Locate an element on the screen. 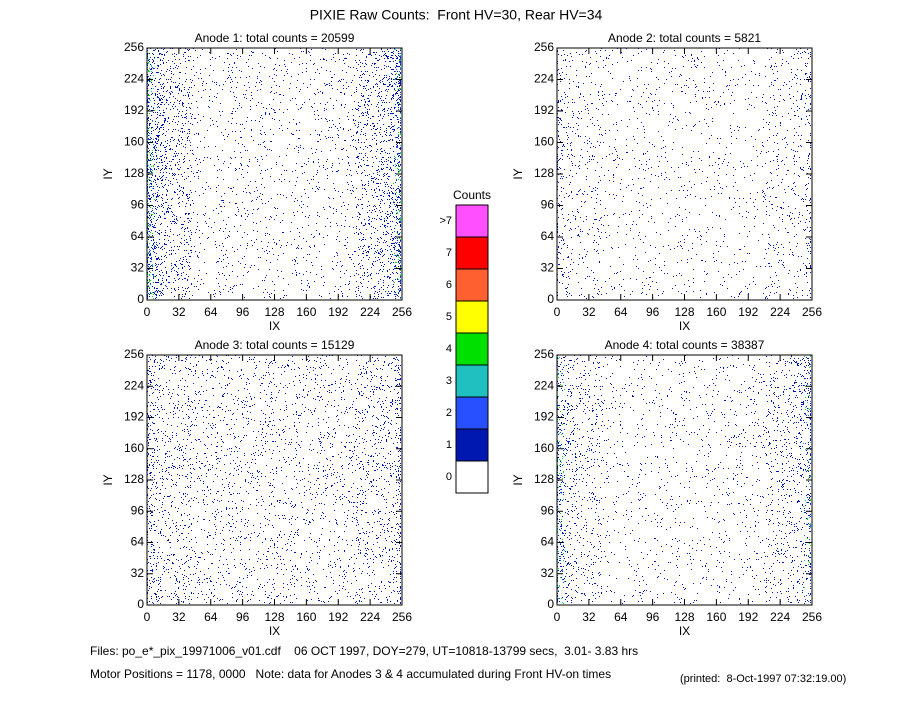 The height and width of the screenshot is (705, 913). panel-title: Anode 4: total counts = 38387 is located at coordinates (685, 345).